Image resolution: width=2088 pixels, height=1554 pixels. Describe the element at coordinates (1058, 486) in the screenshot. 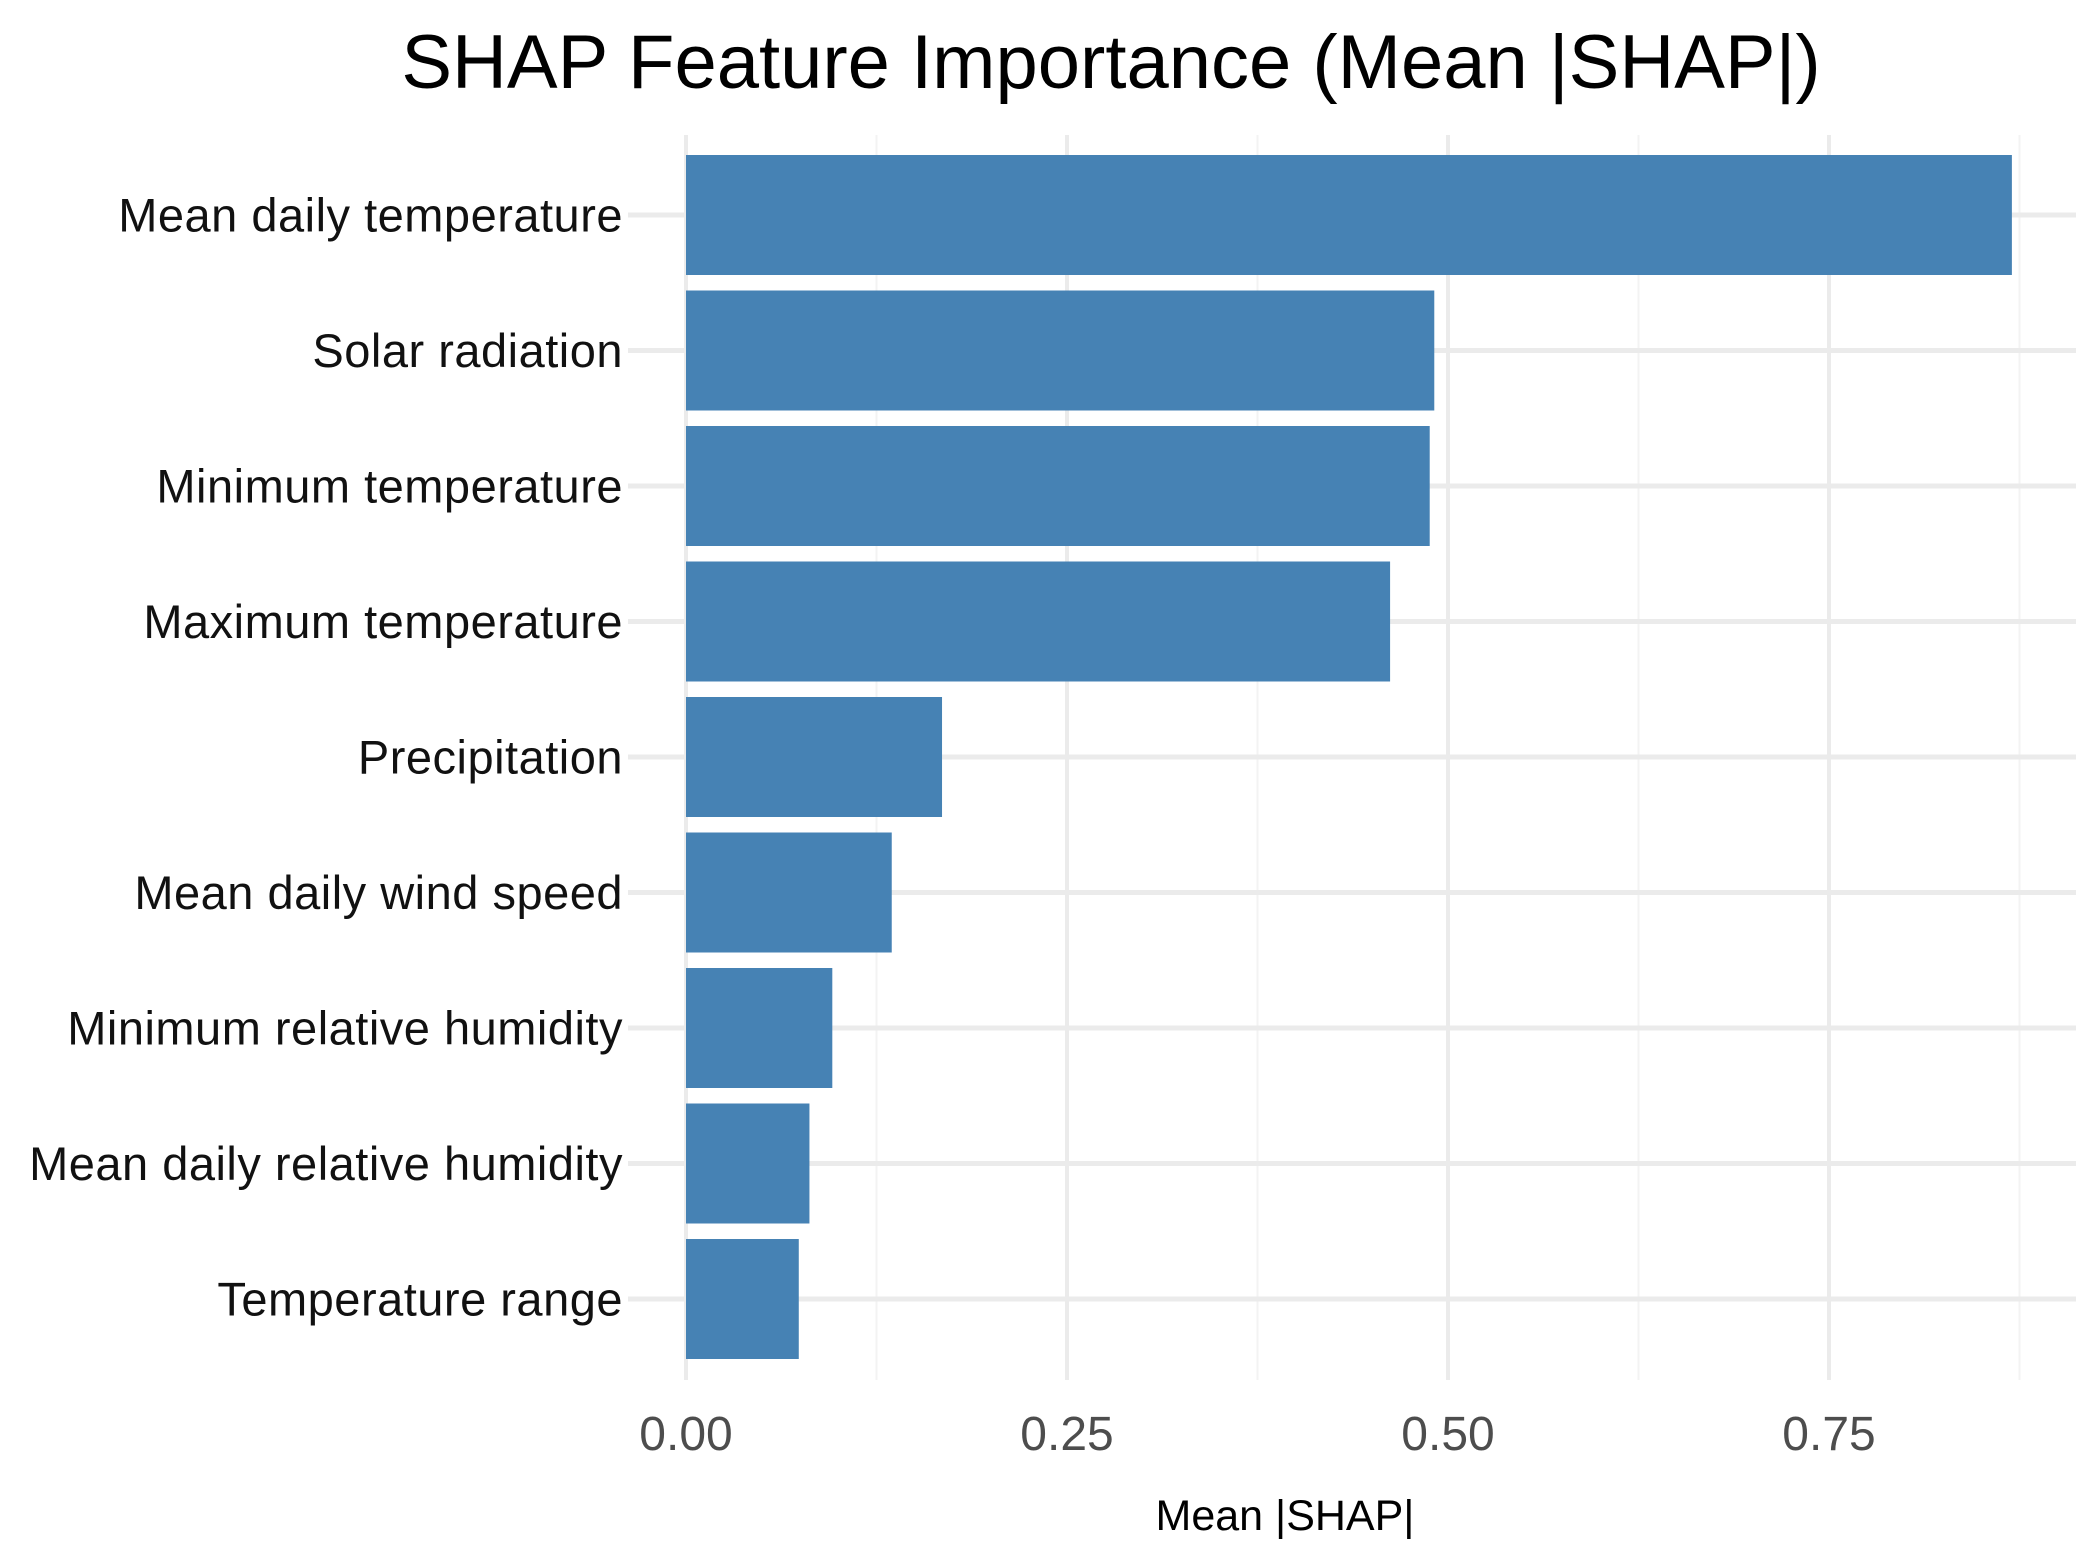

I see `bar-minimum-temperature` at that location.